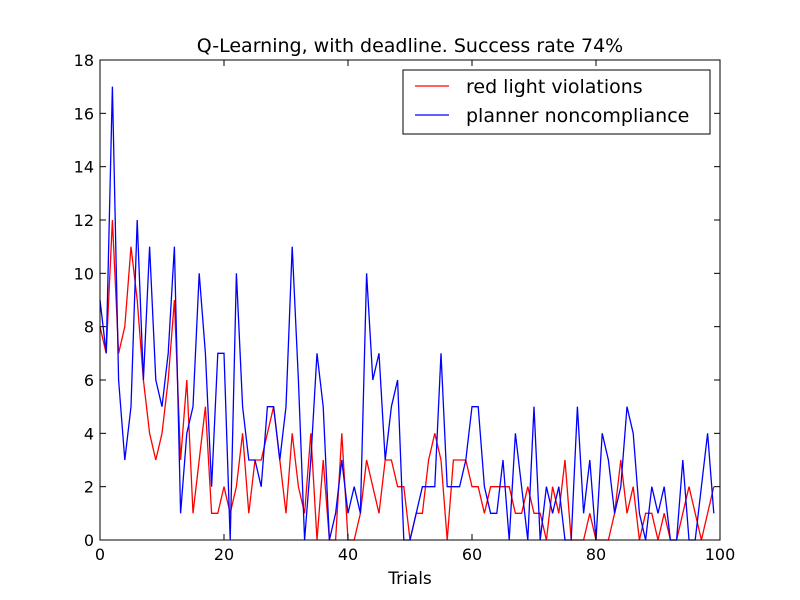 The height and width of the screenshot is (600, 800). What do you see at coordinates (472, 554) in the screenshot?
I see `x-tick-label: 60` at bounding box center [472, 554].